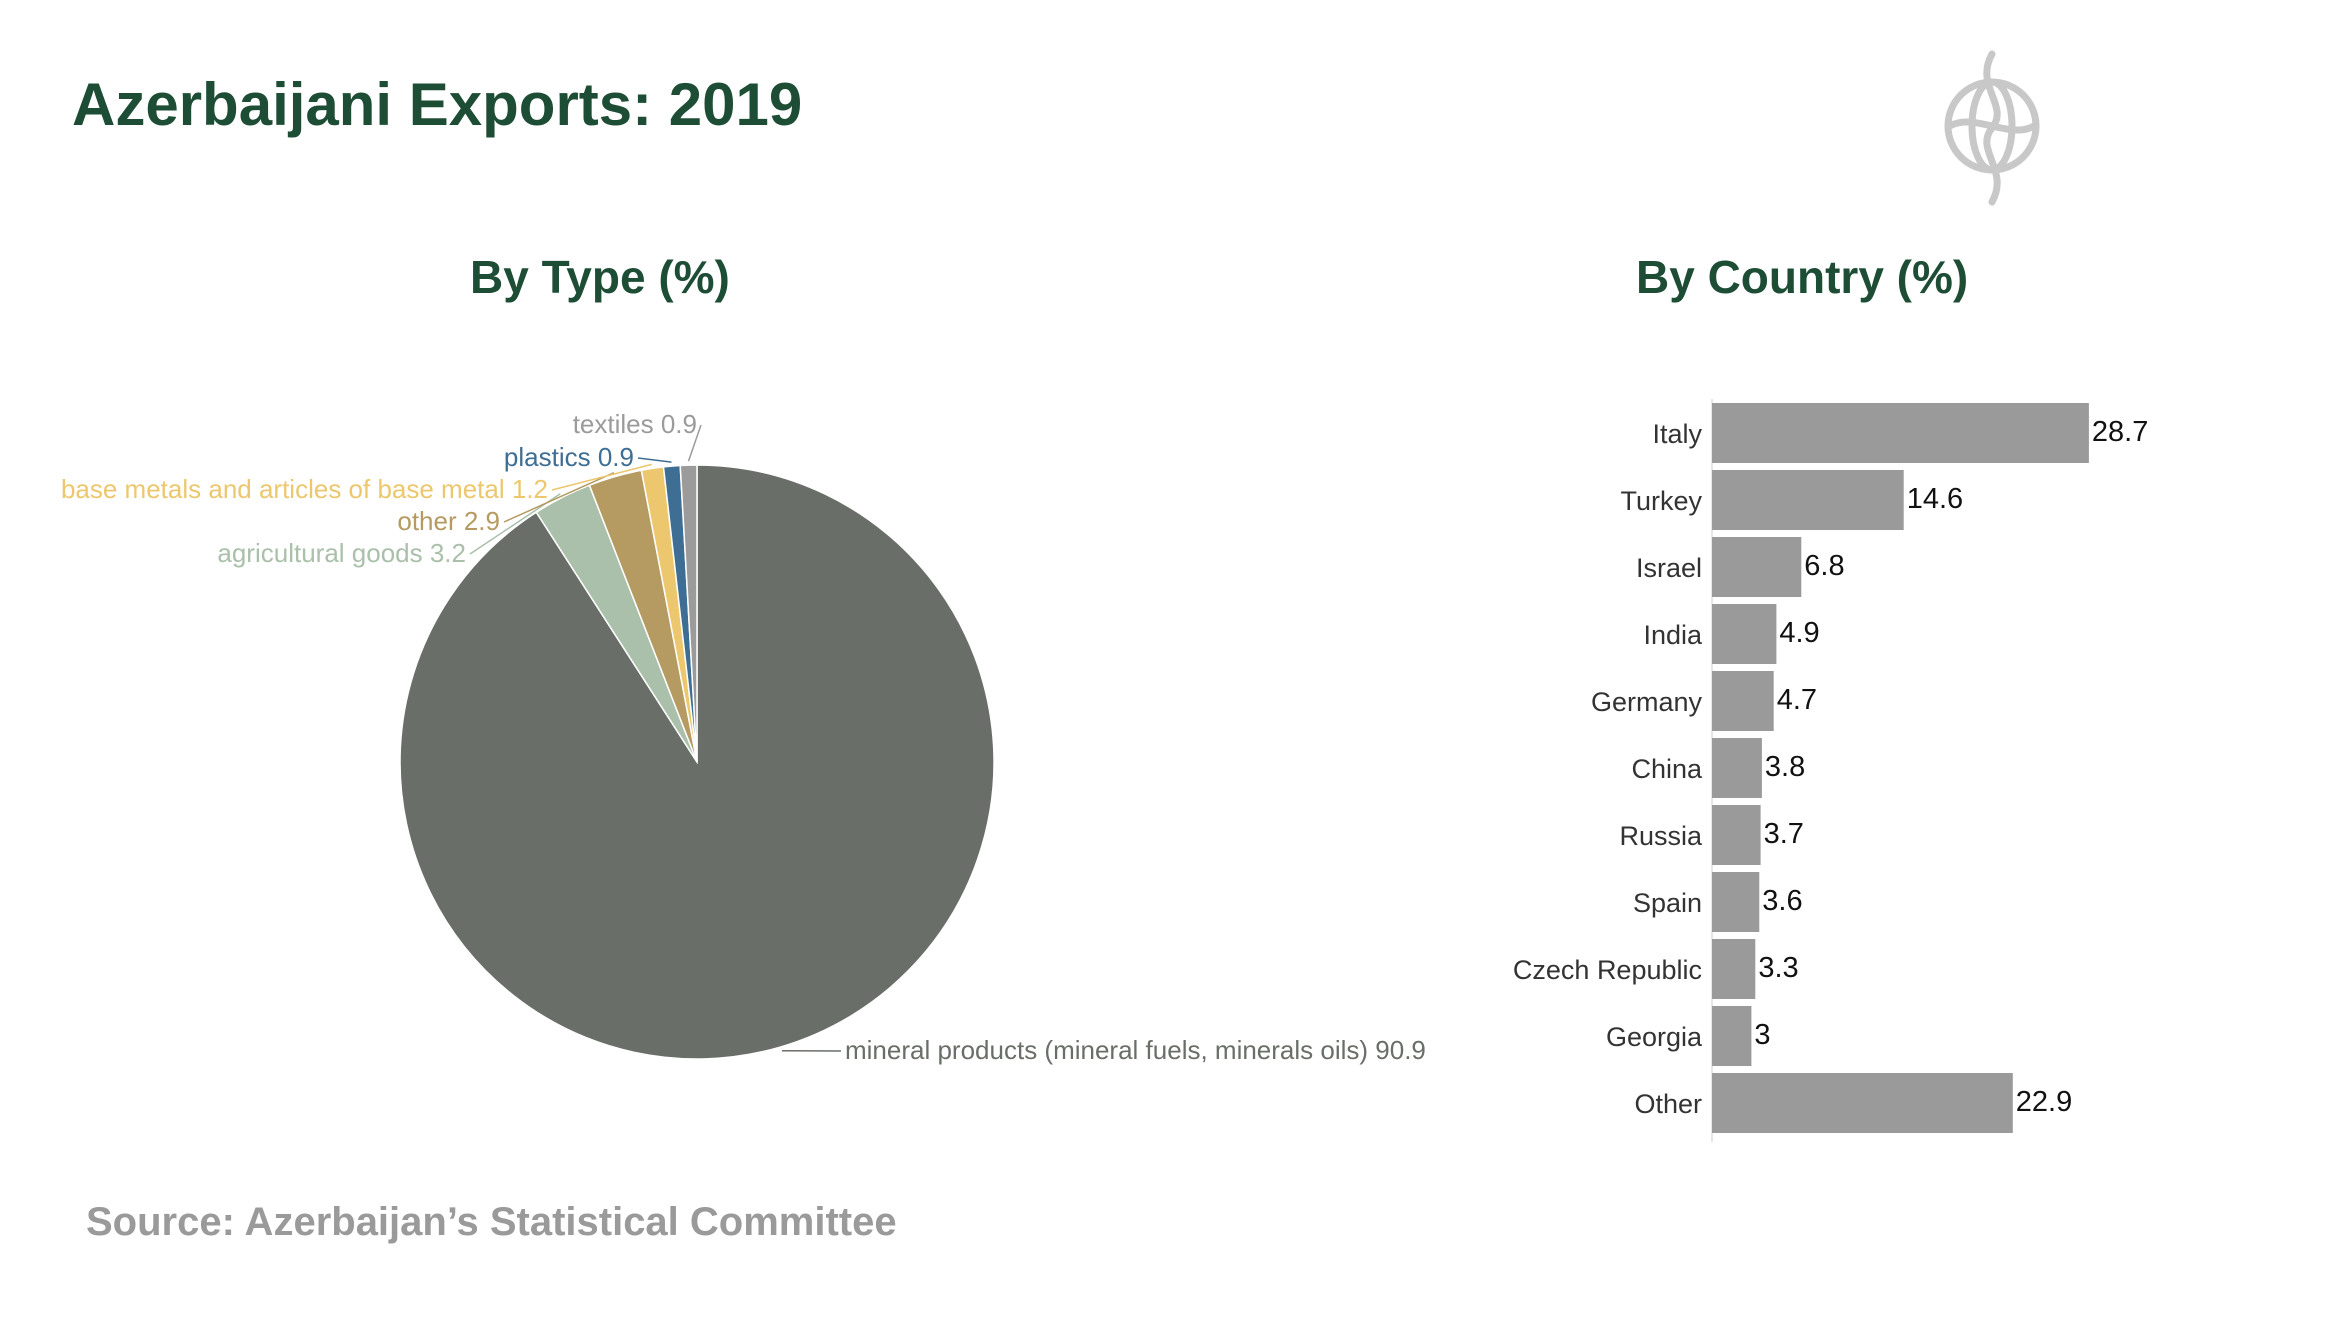 This screenshot has width=2330, height=1338. Describe the element at coordinates (600, 277) in the screenshot. I see `pie-chart-title: By Type (%)` at that location.